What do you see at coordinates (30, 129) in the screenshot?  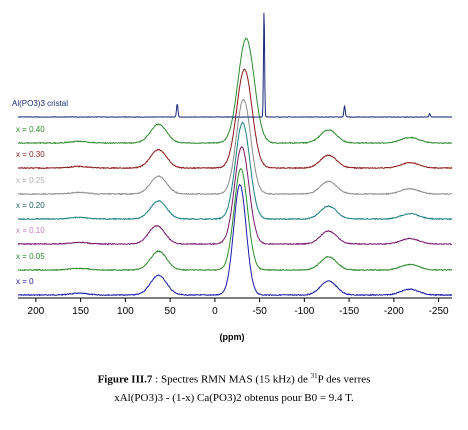 I see `series-label-1: x = 0.40` at bounding box center [30, 129].